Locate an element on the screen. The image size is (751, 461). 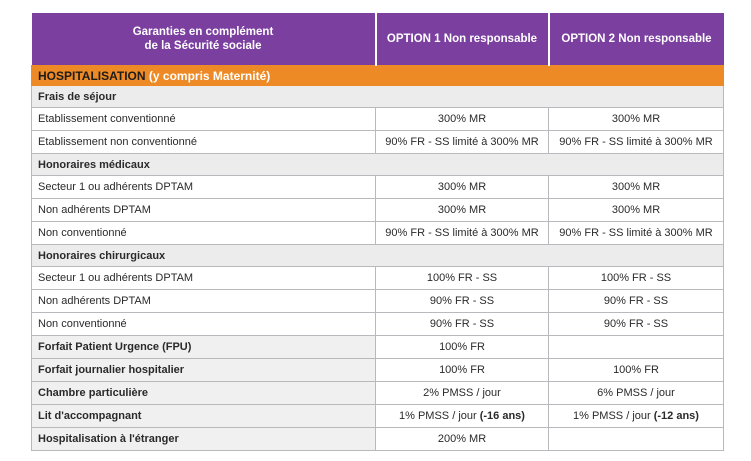
group-row: Honoraires médicaux is located at coordinates (377, 164).